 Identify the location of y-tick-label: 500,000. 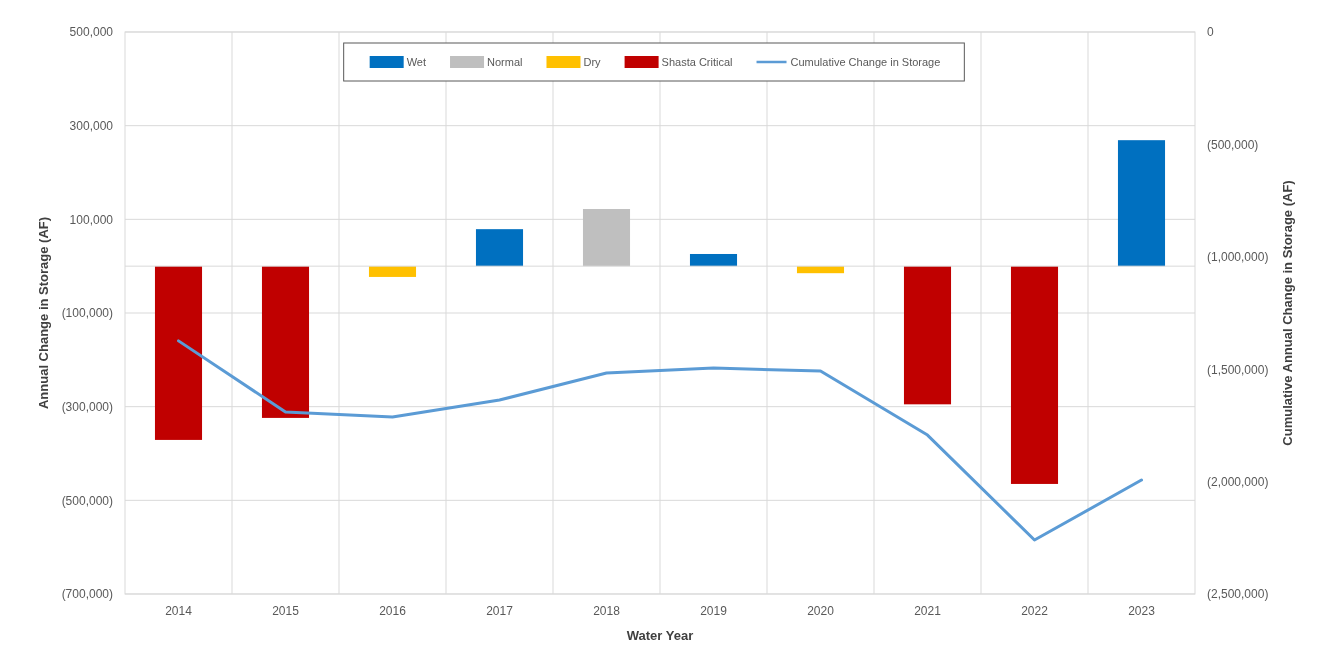
(91, 32).